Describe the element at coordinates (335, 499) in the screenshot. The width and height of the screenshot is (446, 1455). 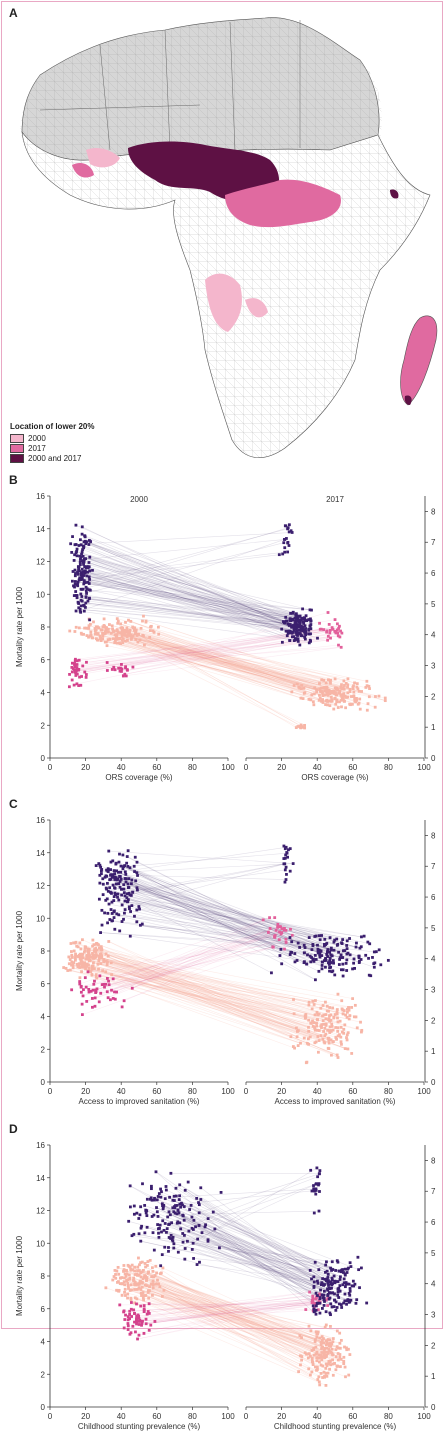
I see `panel-title-2017: 2017` at that location.